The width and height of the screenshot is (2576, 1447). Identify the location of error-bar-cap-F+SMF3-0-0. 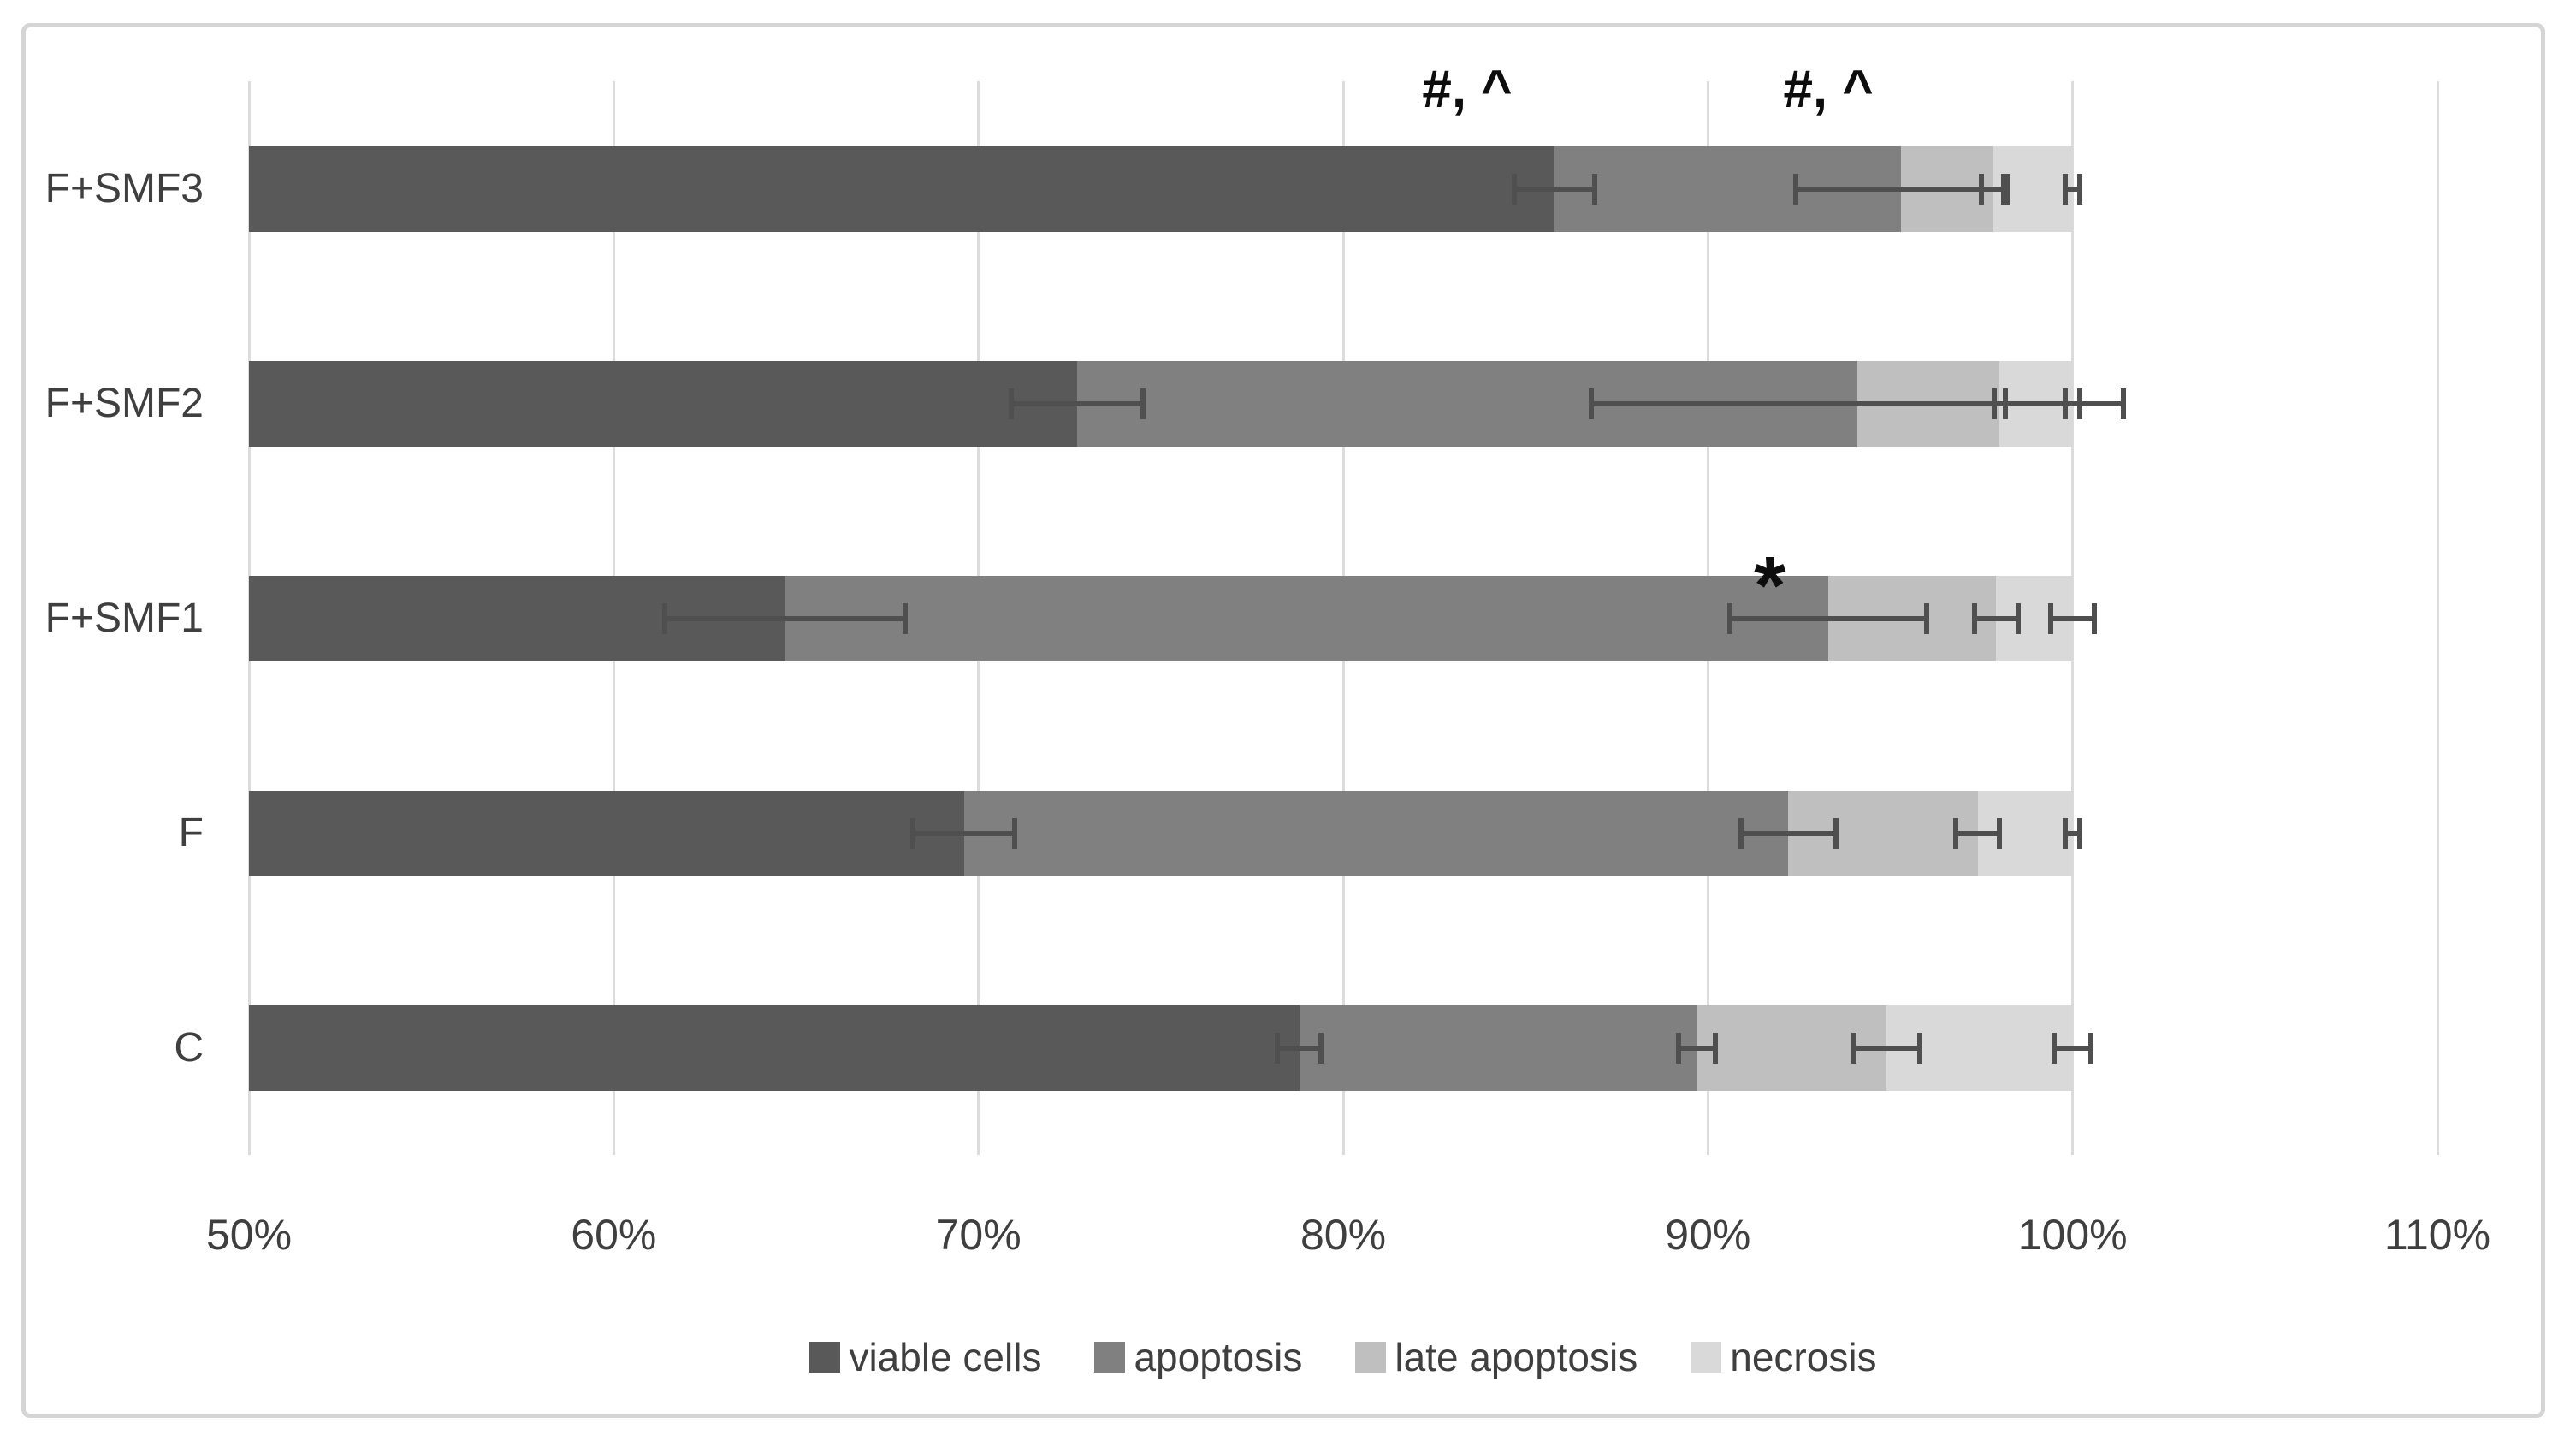
(1515, 189).